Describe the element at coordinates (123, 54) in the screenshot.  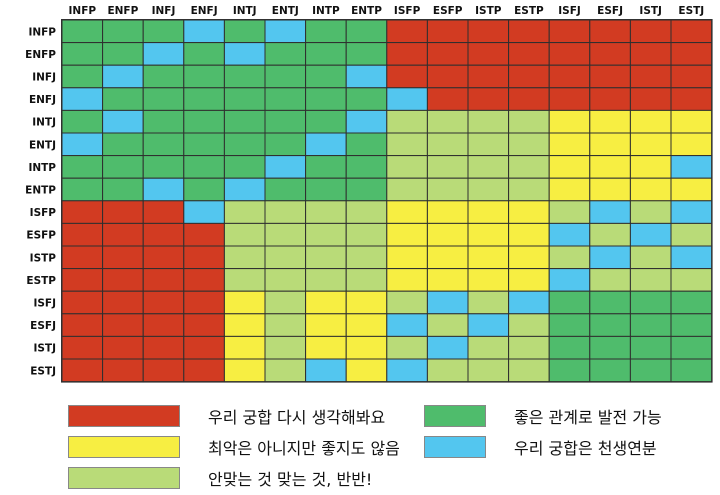
I see `heatmap-cell-enfp-enfp` at that location.